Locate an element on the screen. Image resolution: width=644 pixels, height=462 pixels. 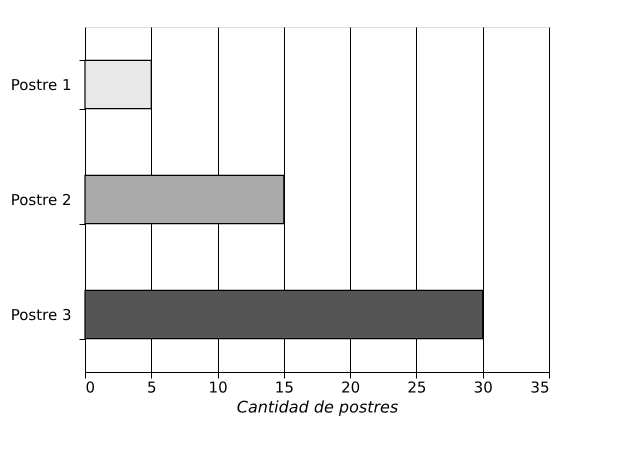
y-tick-label: Postre 3 is located at coordinates (41, 315).